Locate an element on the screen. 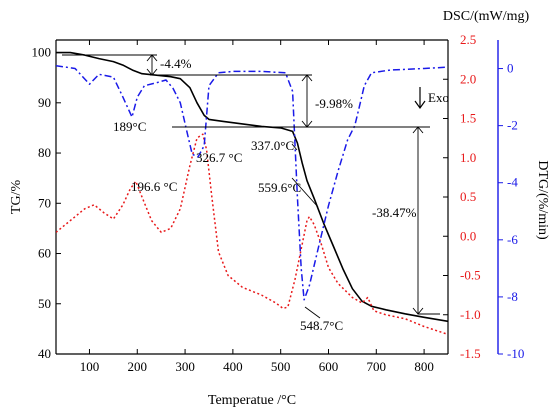  x-tick-label-300: 300 is located at coordinates (185, 366).